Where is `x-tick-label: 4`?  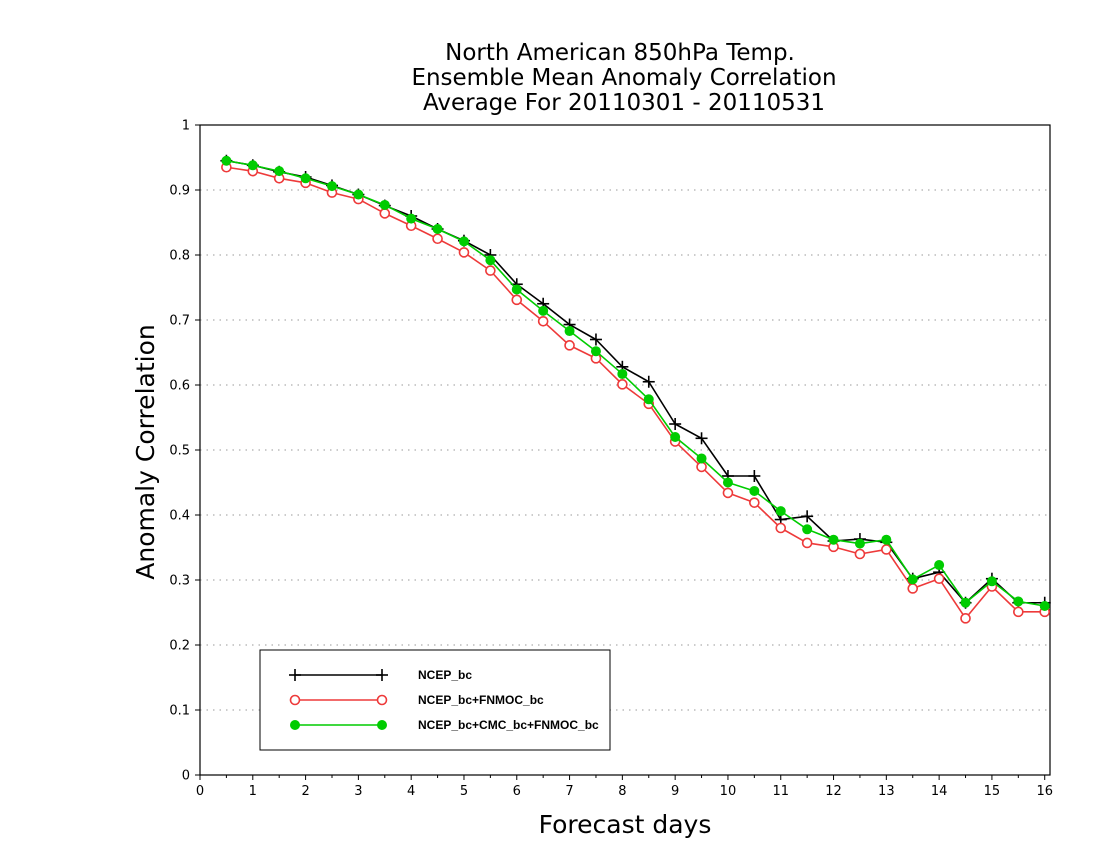 x-tick-label: 4 is located at coordinates (411, 791).